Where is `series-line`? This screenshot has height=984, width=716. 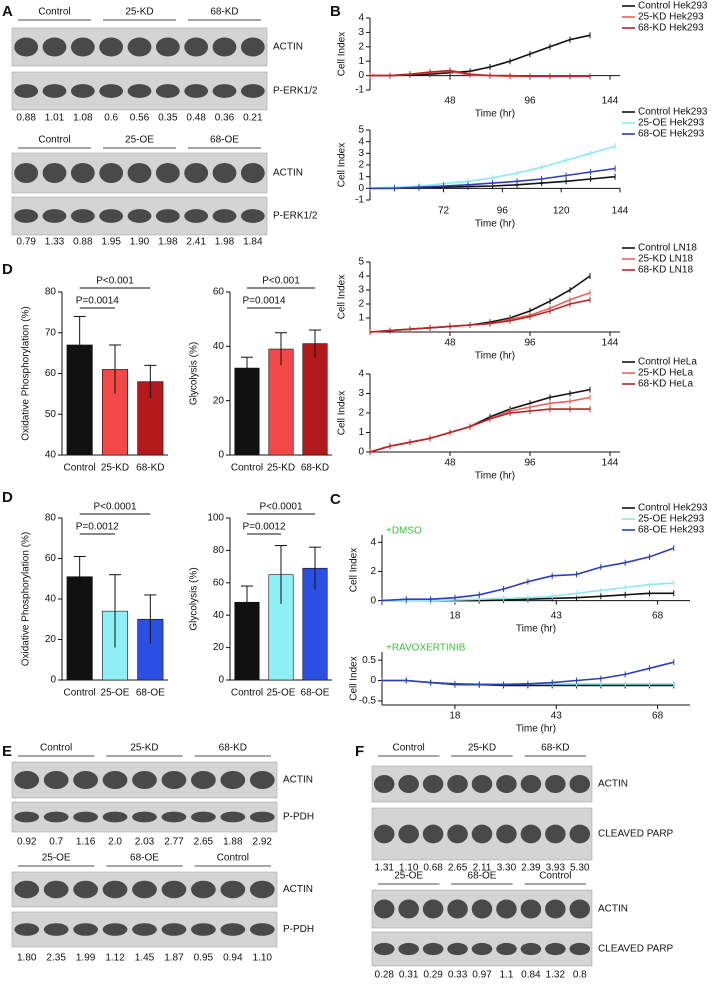
series-line is located at coordinates (480, 73).